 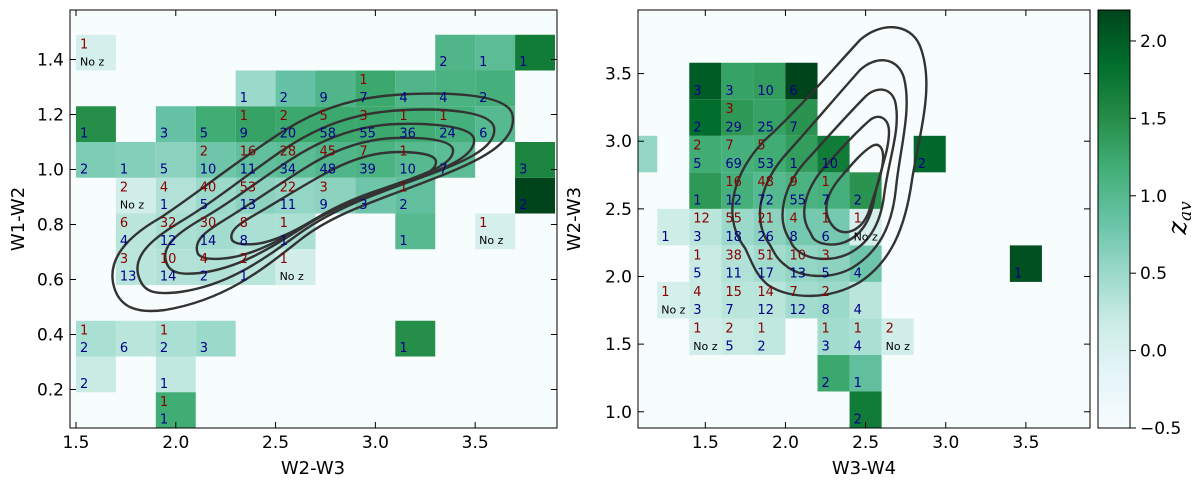 What do you see at coordinates (793, 182) in the screenshot?
I see `right-cell-count-total: 9` at bounding box center [793, 182].